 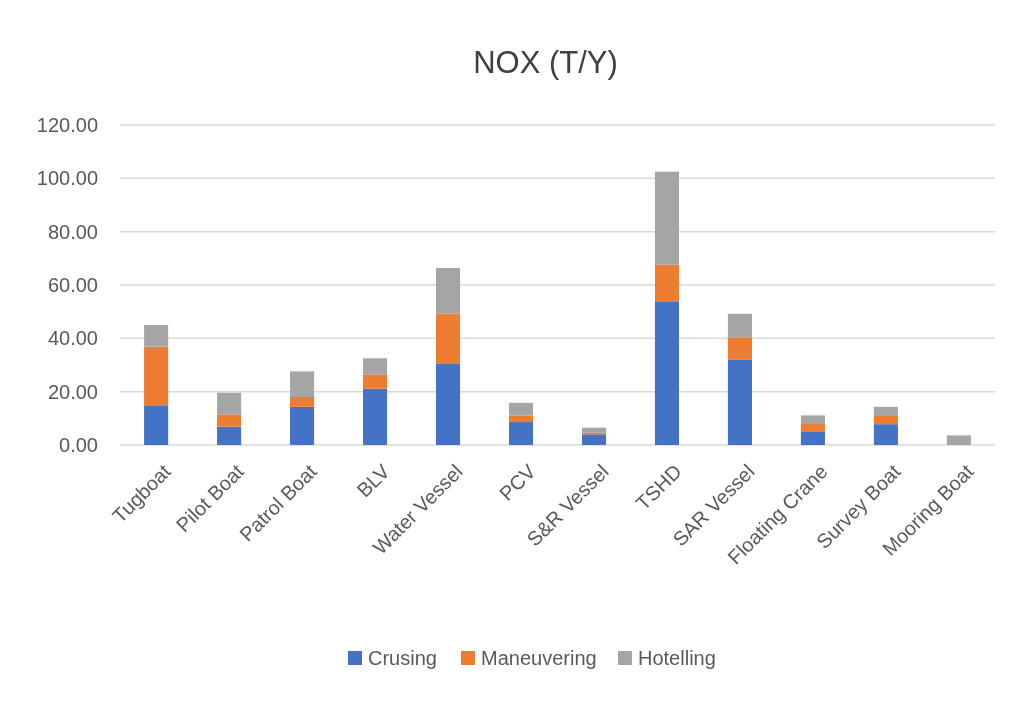 I want to click on legend-label: Maneuvering, so click(x=539, y=658).